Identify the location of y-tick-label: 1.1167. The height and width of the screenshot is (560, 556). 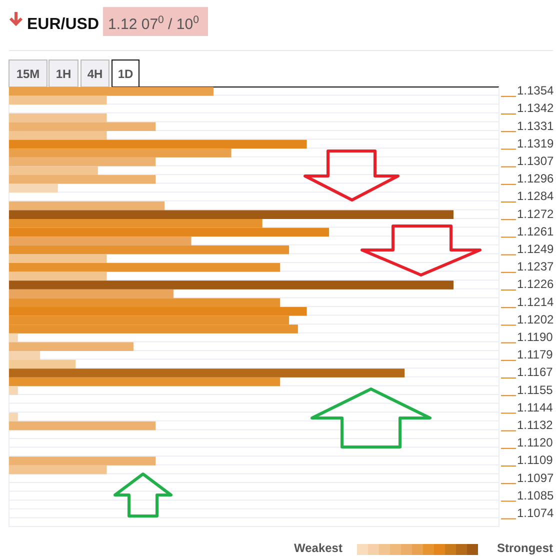
(535, 372).